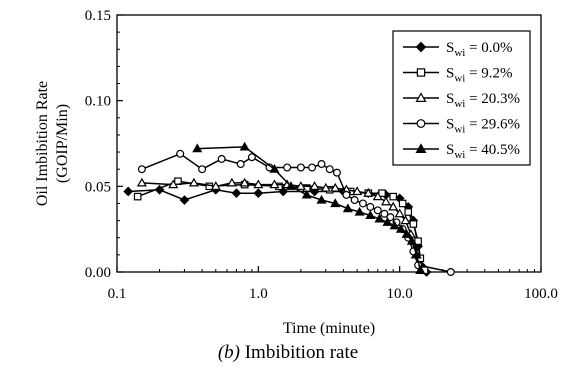 This screenshot has height=375, width=576. What do you see at coordinates (329, 328) in the screenshot?
I see `x-axis-label: Time (minute)` at bounding box center [329, 328].